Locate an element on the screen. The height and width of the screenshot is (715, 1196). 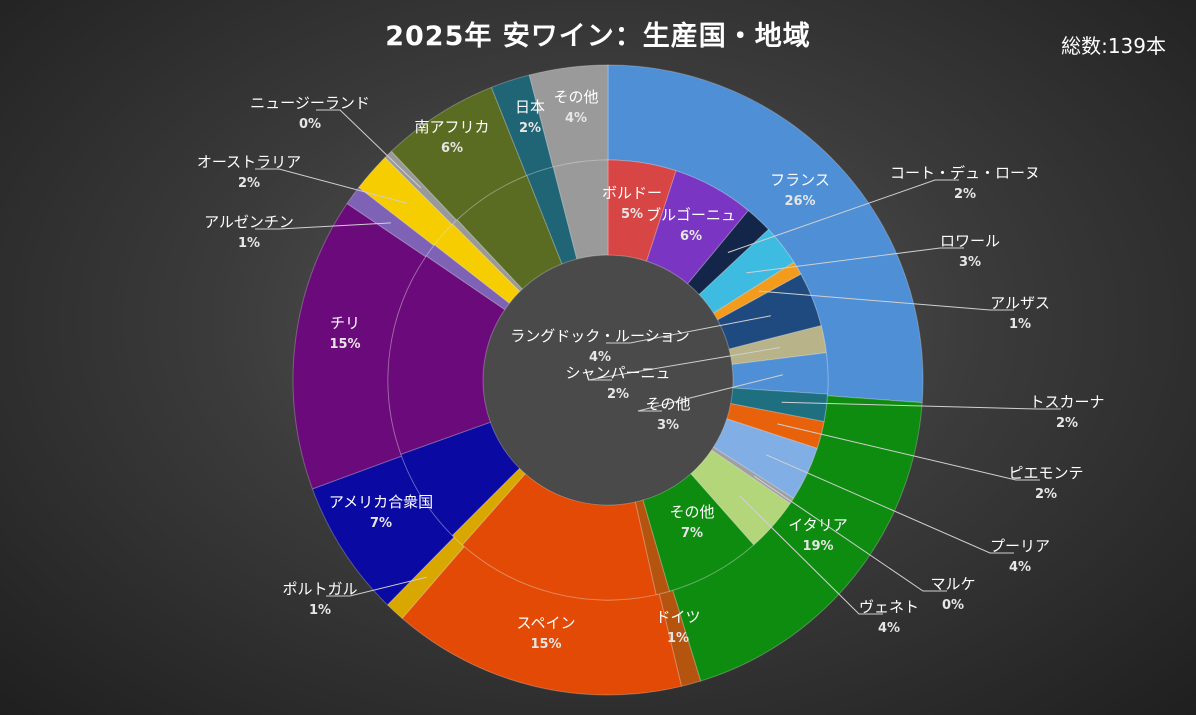
outer-label-4-name: ポルトガル is located at coordinates (319, 589).